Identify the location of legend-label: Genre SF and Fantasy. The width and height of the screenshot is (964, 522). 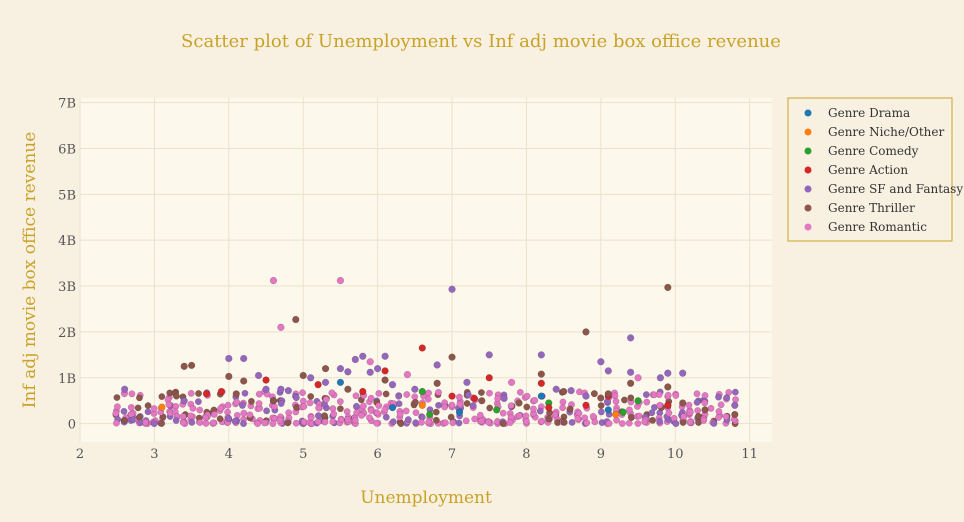
(895, 189).